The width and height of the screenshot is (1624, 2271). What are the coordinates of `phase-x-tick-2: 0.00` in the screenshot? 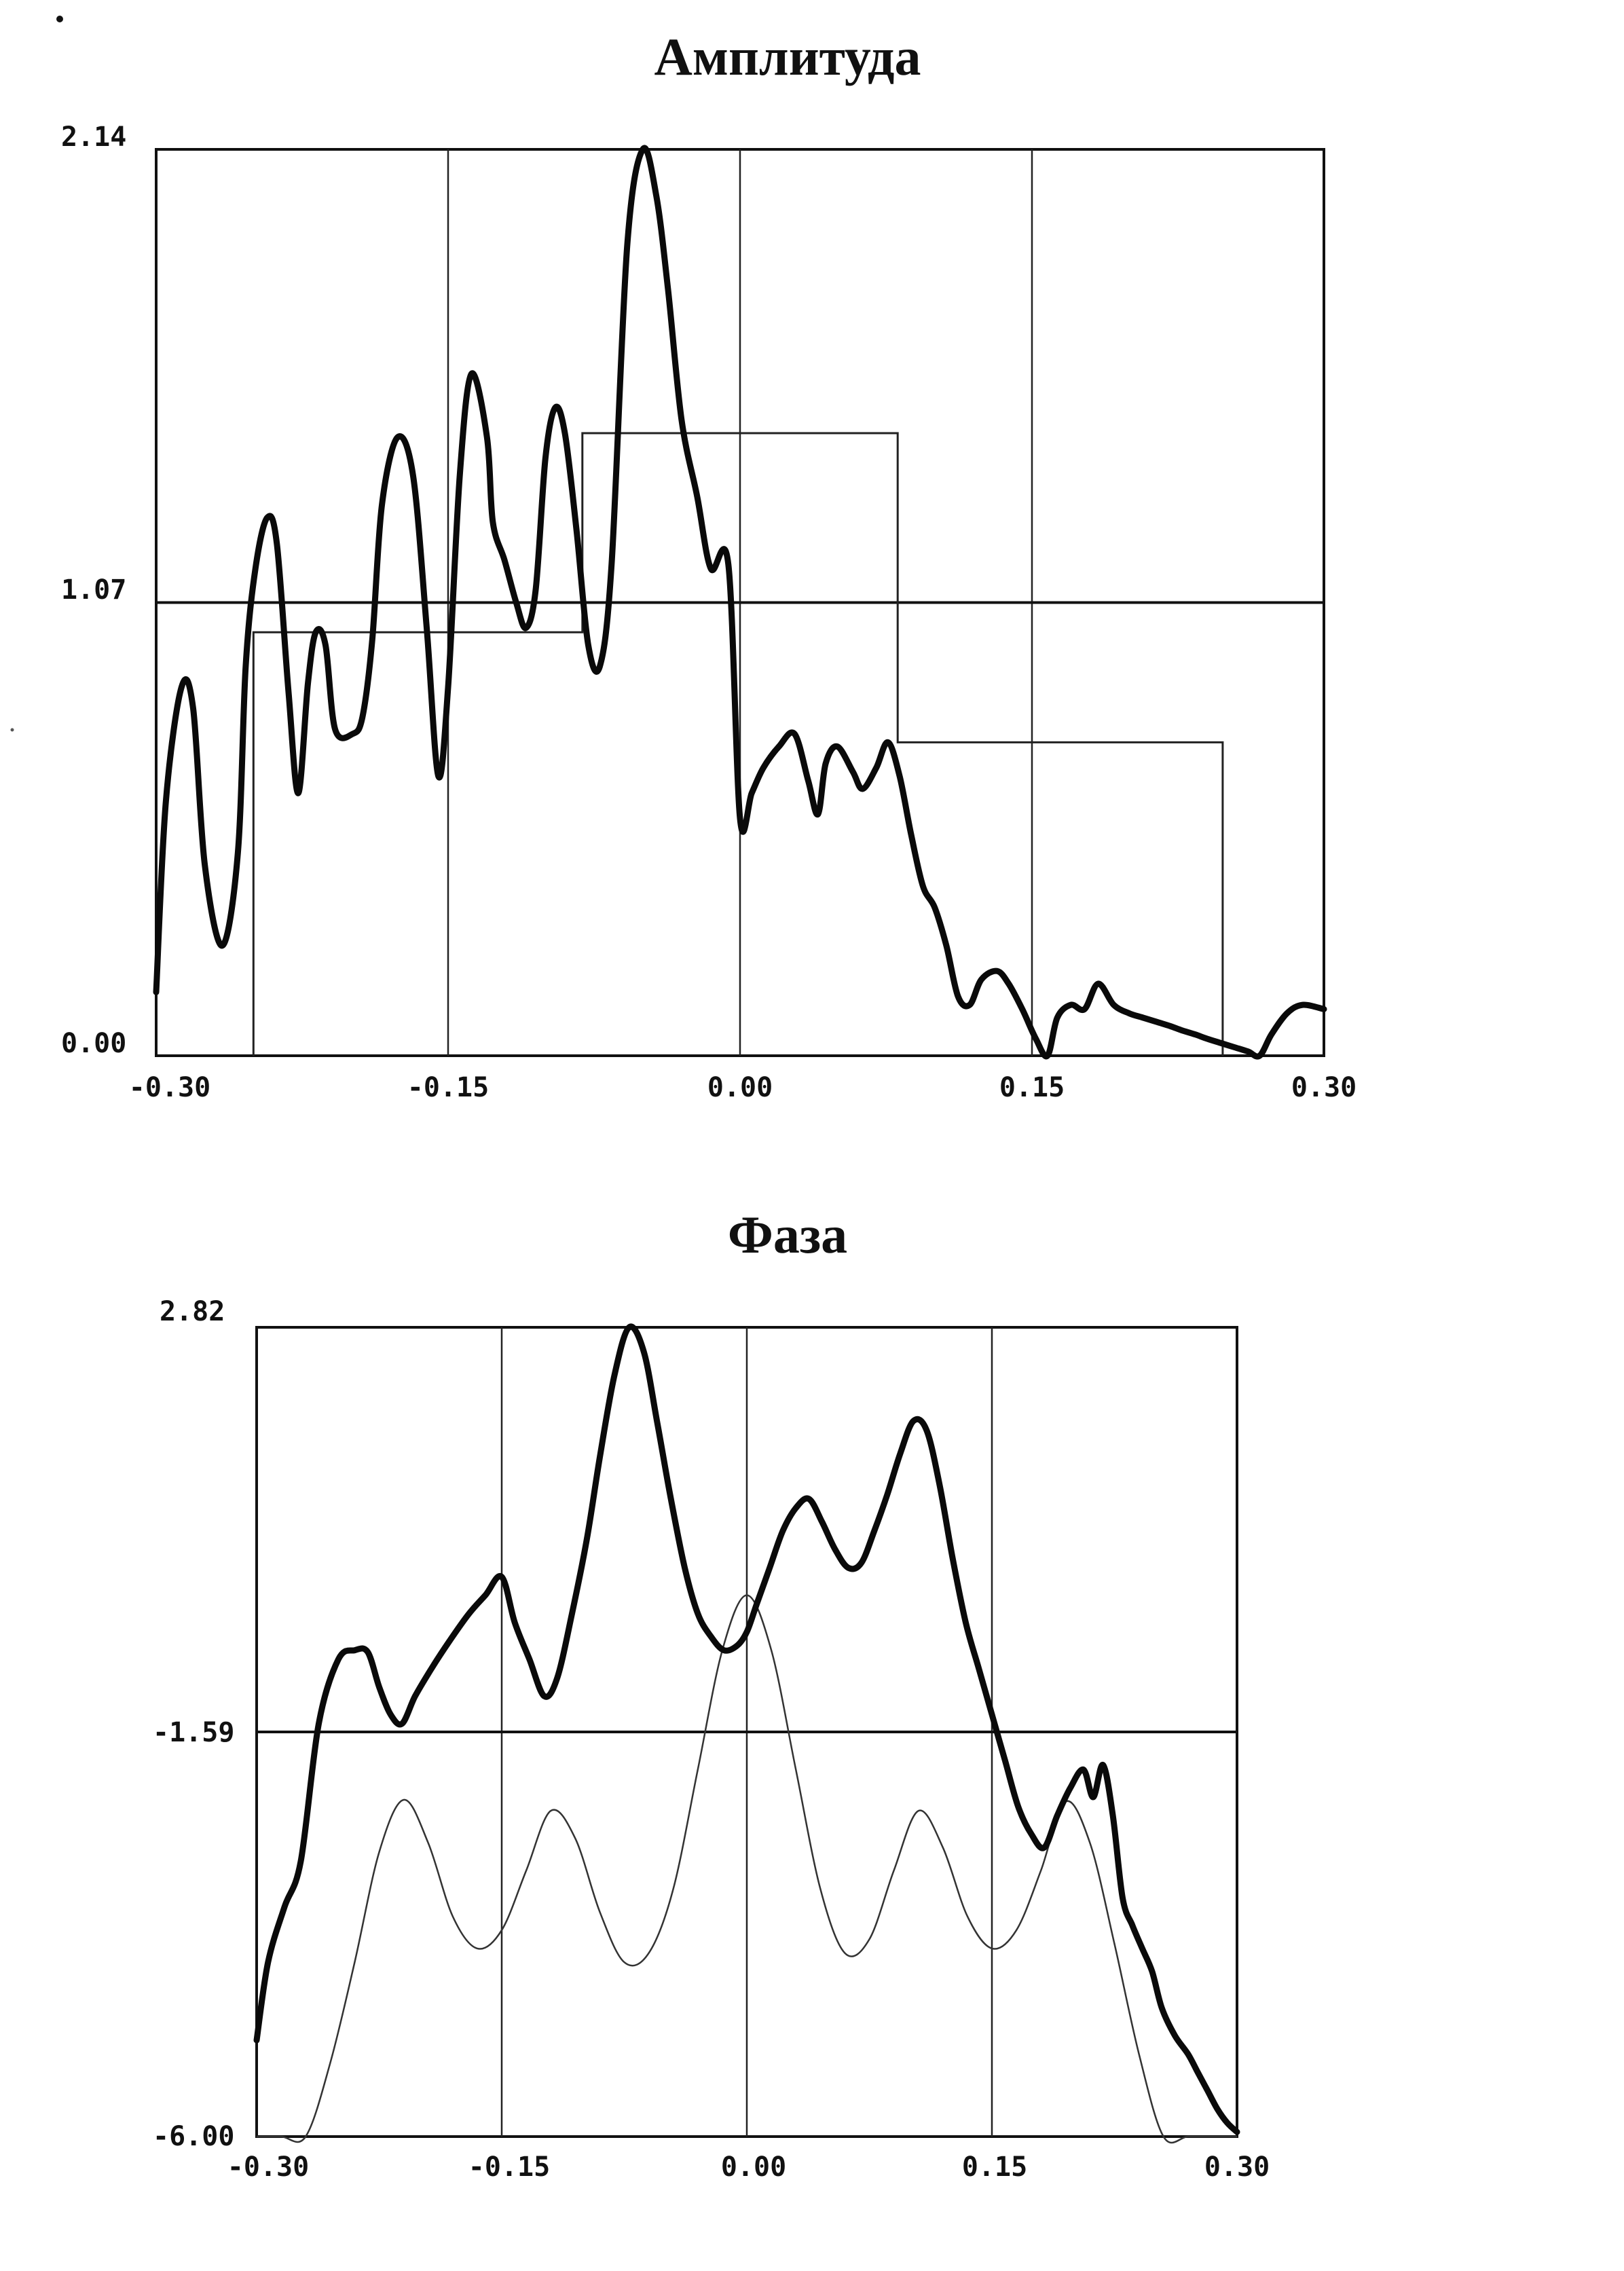 It's located at (753, 2167).